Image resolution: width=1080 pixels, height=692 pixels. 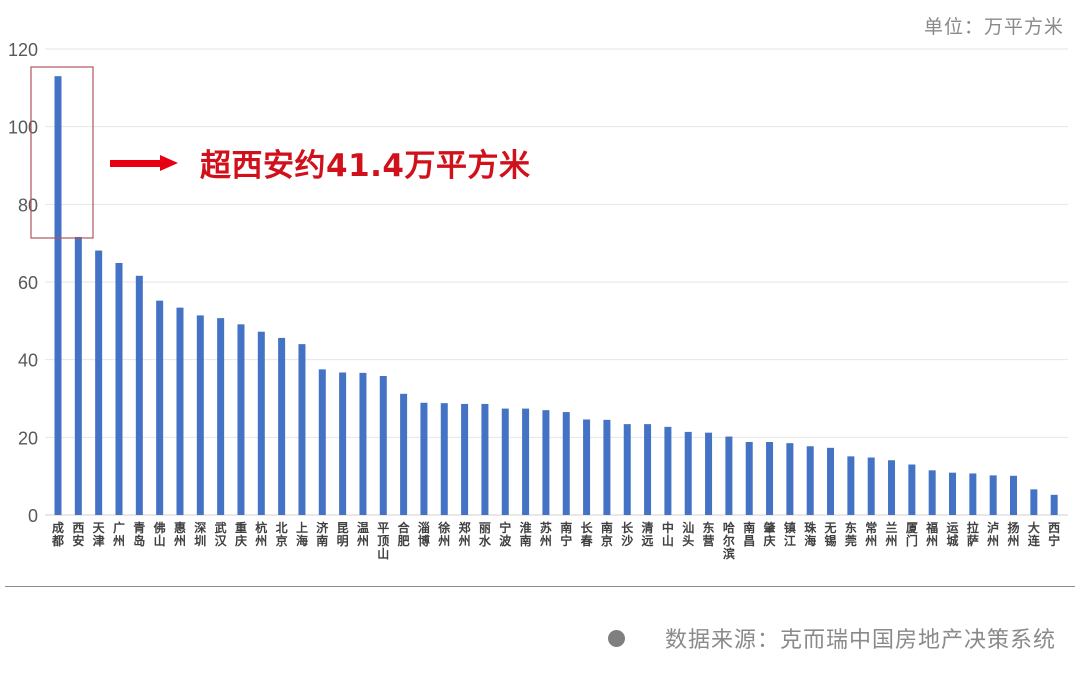 What do you see at coordinates (729, 540) in the screenshot?
I see `x-tick-label: 哈尔滨` at bounding box center [729, 540].